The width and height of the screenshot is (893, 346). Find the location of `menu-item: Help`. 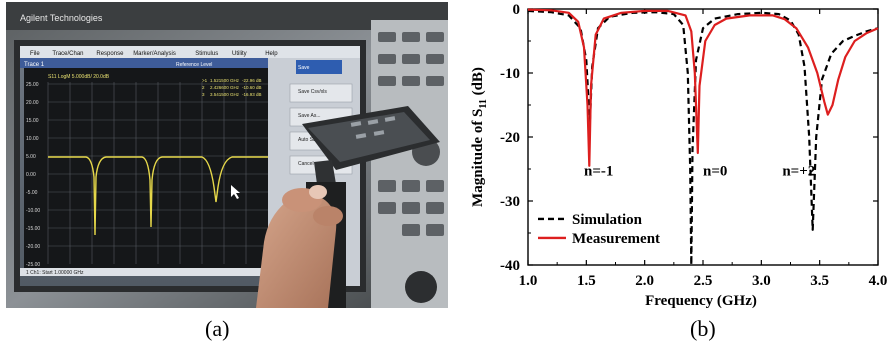

menu-item: Help is located at coordinates (271, 54).